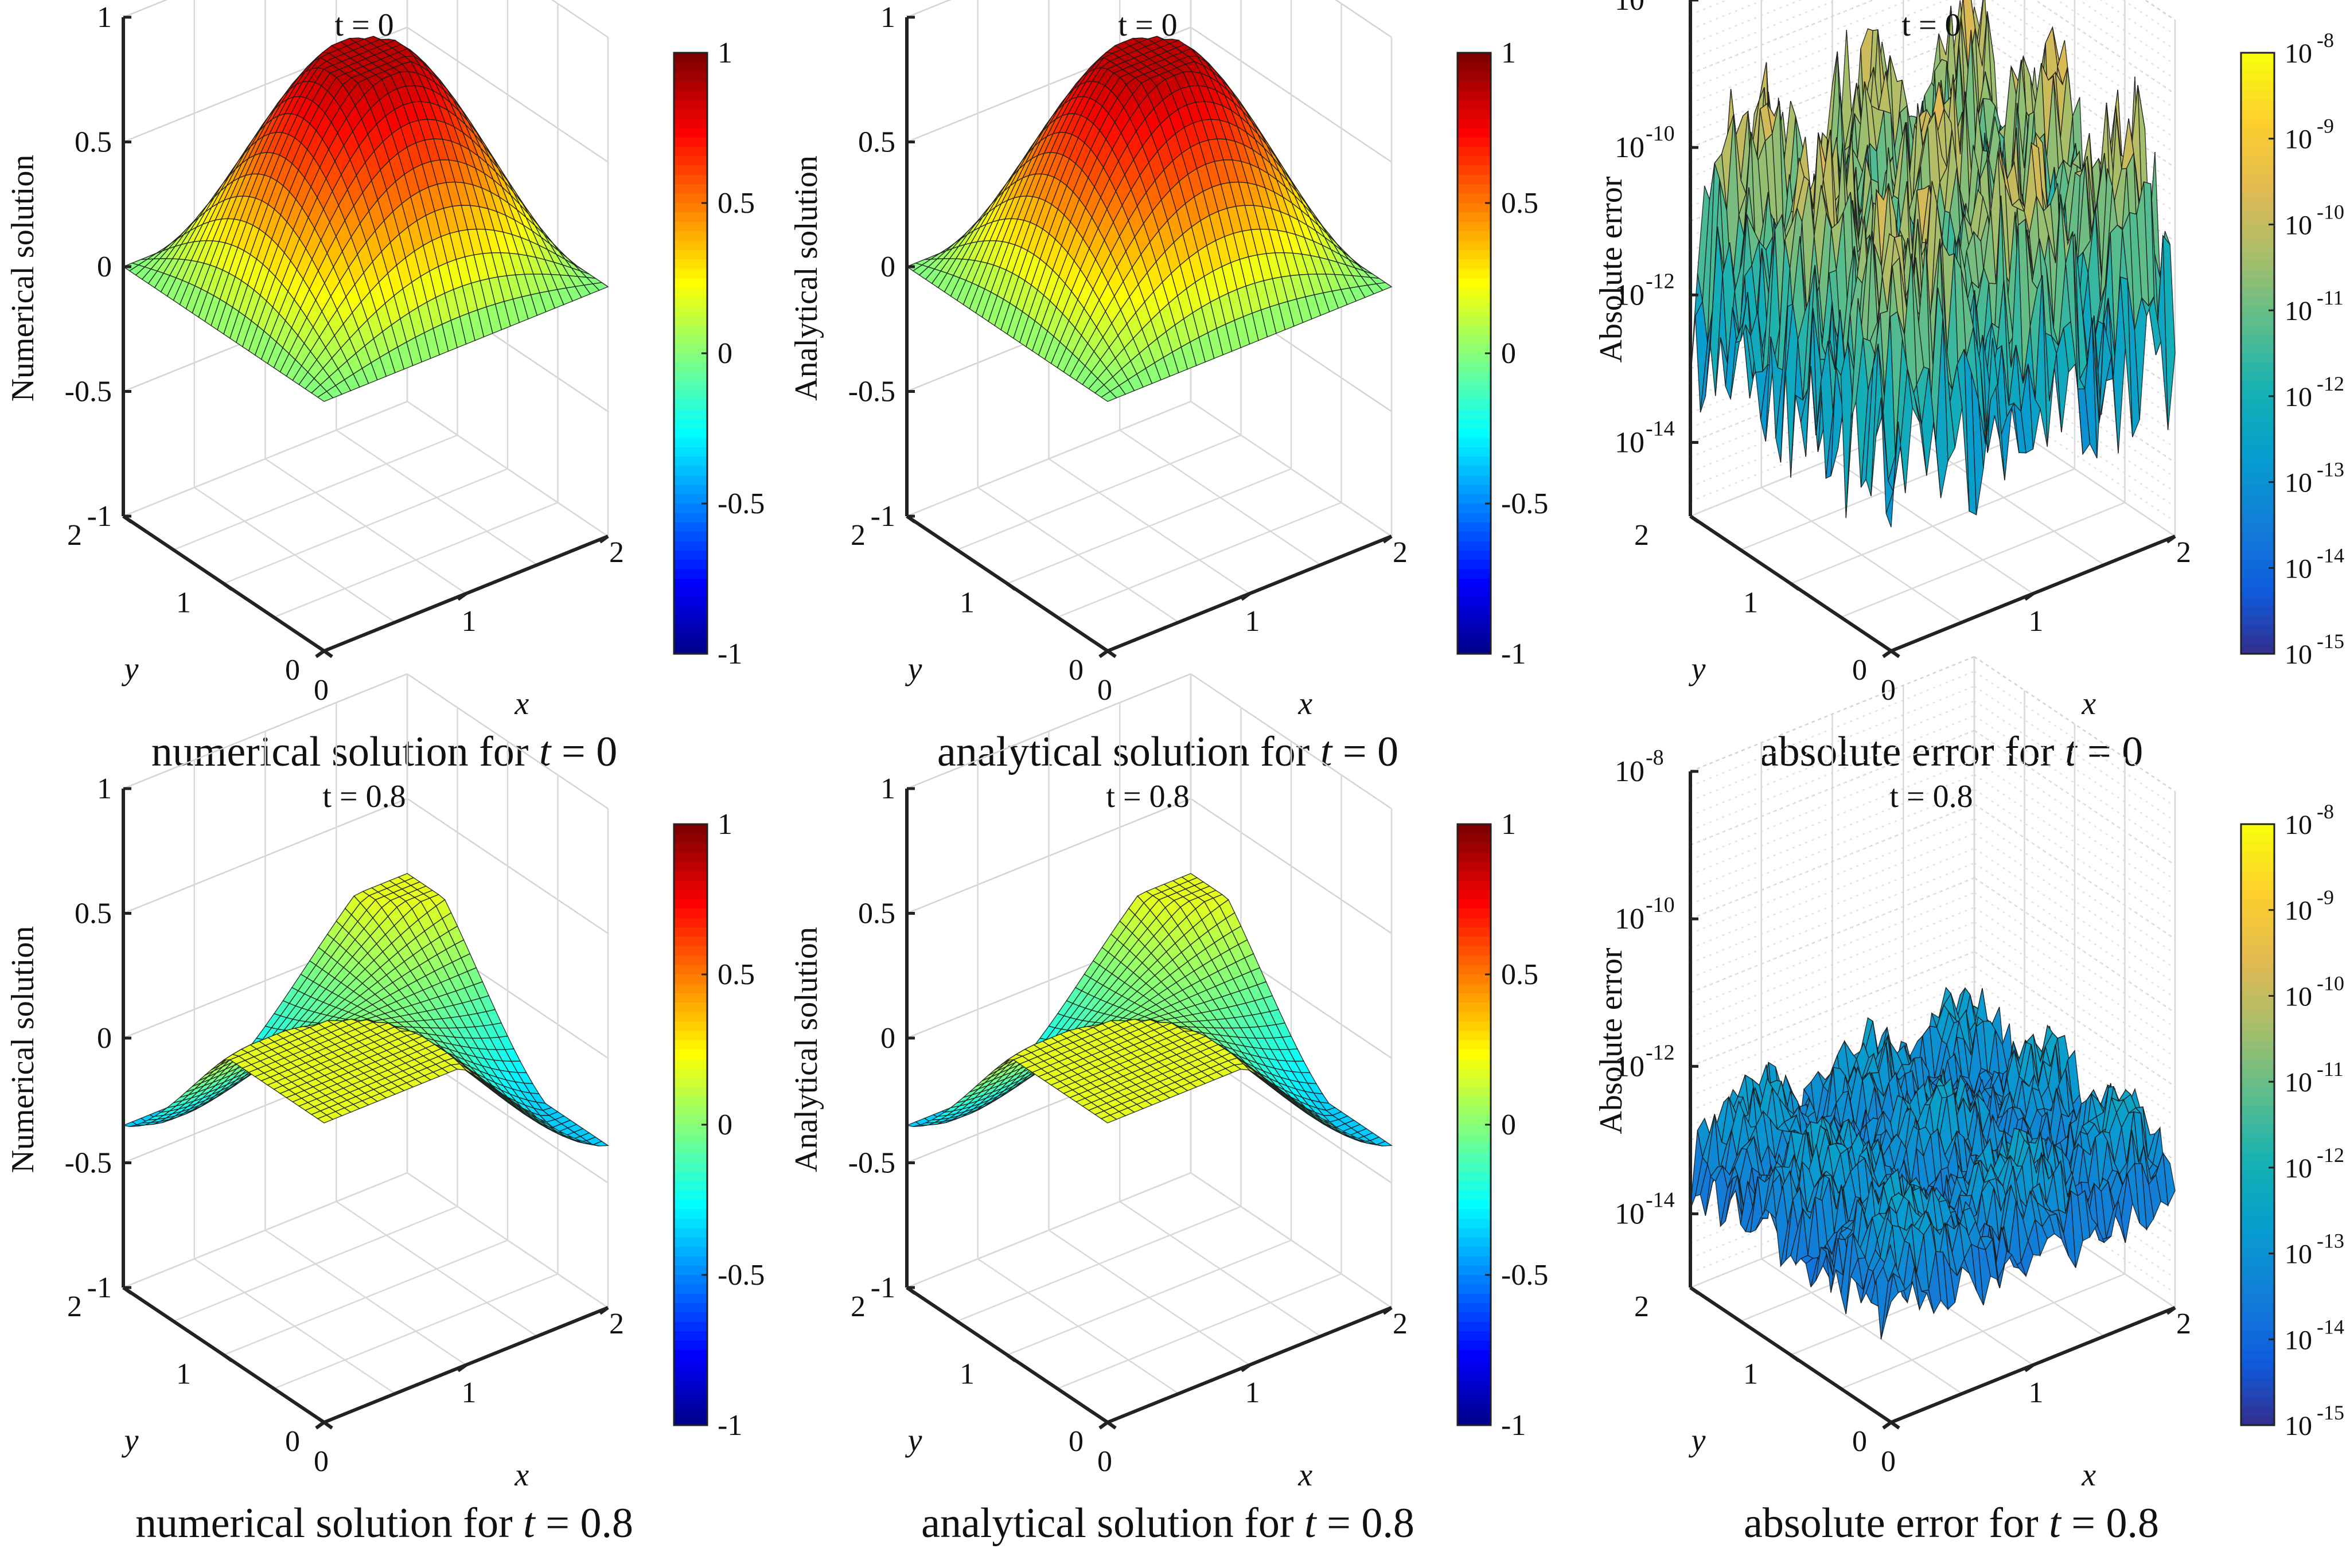 The image size is (2350, 1568). What do you see at coordinates (104, 267) in the screenshot?
I see `z-tick-label: 0` at bounding box center [104, 267].